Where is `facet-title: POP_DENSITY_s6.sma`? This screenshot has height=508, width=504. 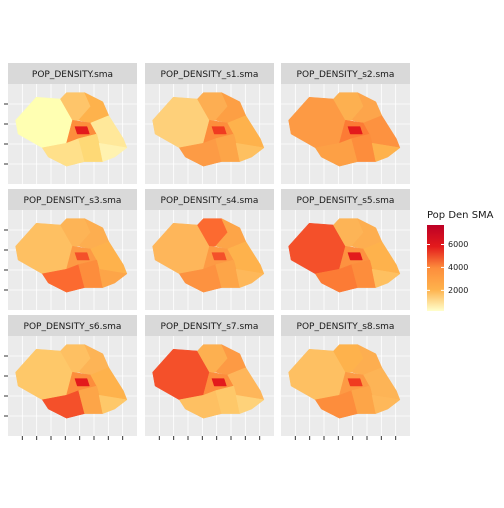
facet-title: POP_DENSITY_s6.sma is located at coordinates (73, 327).